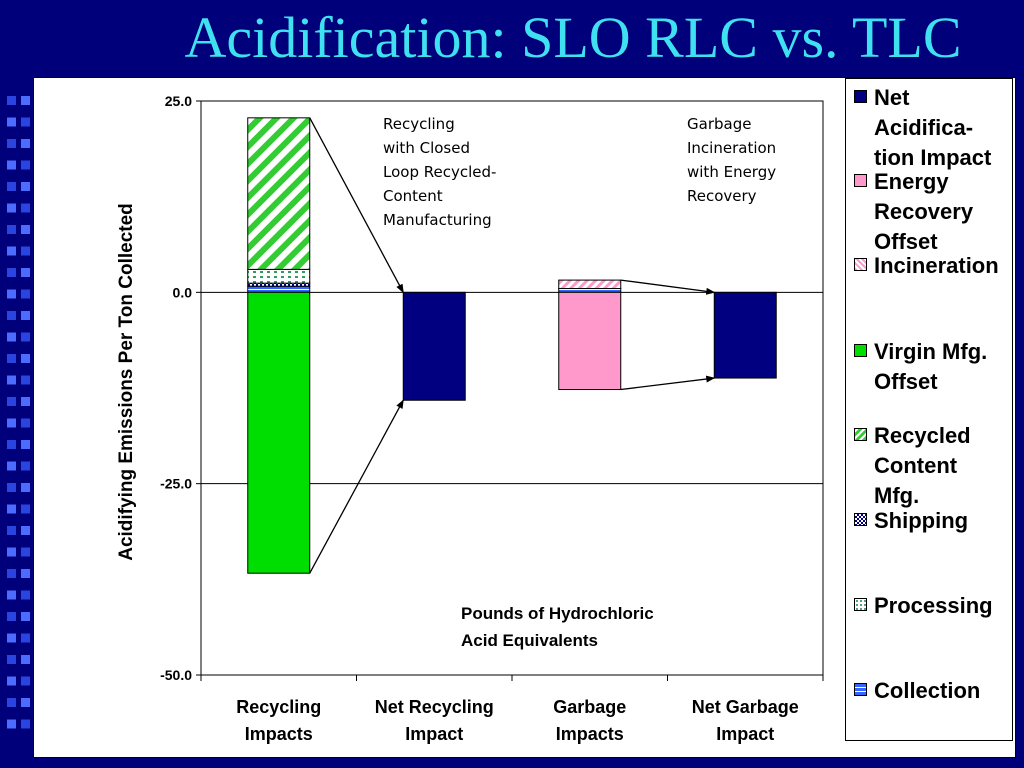 This screenshot has width=1024, height=768. I want to click on legend-swatch-collection, so click(860, 689).